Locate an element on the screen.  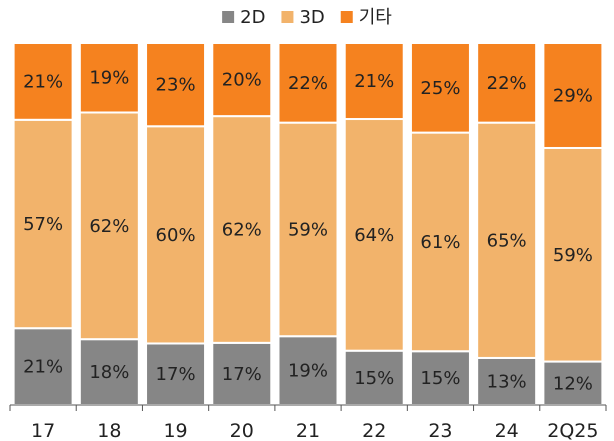
bar-label-etc-18: 19% is located at coordinates (109, 78).